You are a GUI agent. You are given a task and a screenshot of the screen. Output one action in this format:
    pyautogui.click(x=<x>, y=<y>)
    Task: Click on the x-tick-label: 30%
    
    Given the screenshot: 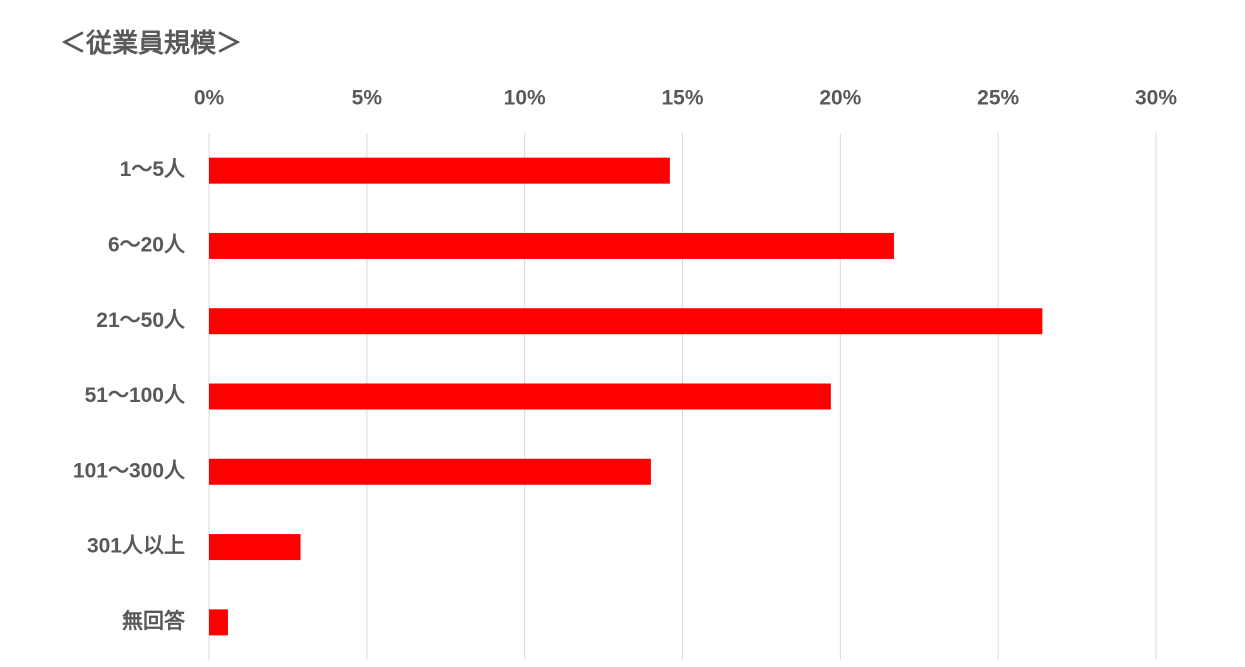 What is the action you would take?
    pyautogui.click(x=1156, y=98)
    